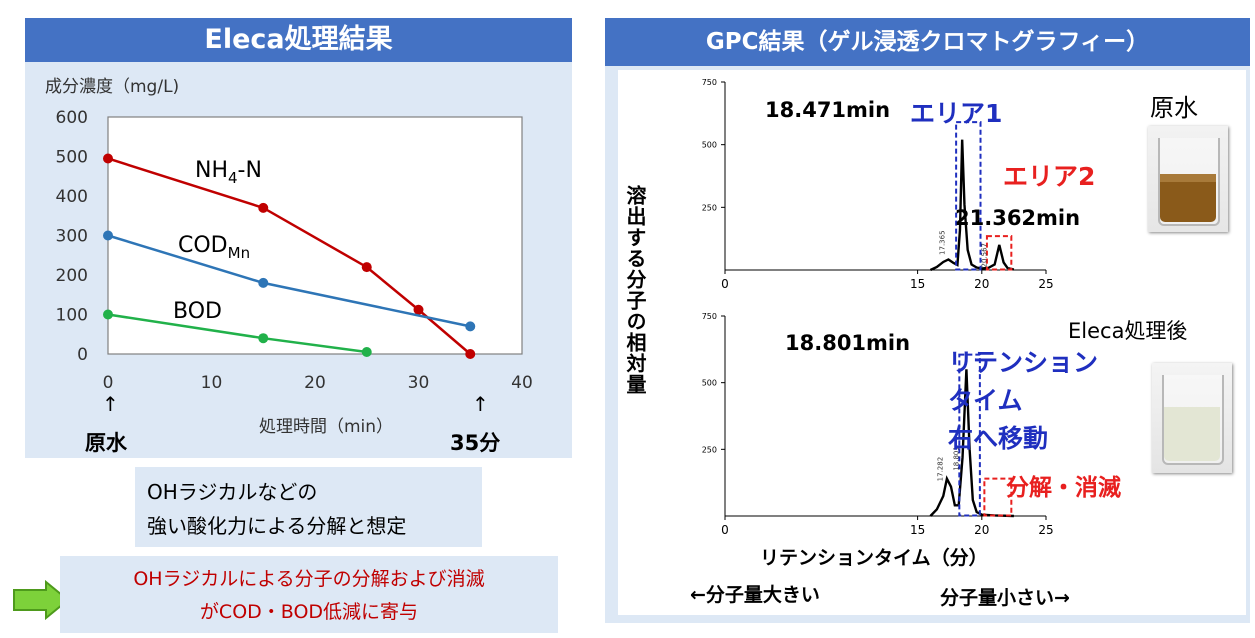 Image resolution: width=1255 pixels, height=638 pixels. Describe the element at coordinates (943, 242) in the screenshot. I see `peak-retention-label: 17.365` at that location.